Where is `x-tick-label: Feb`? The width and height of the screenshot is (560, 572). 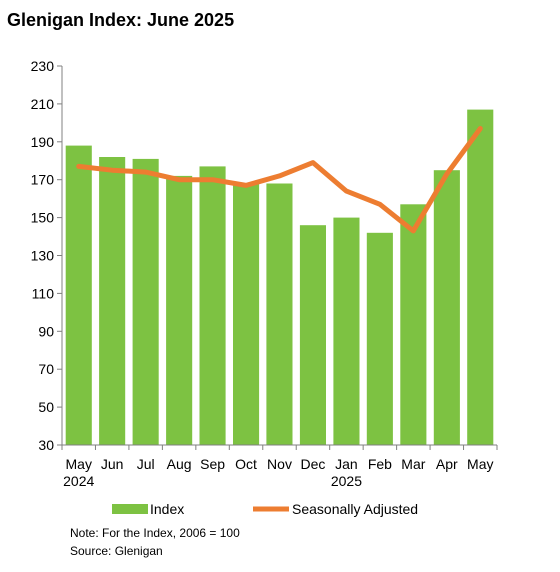 x-tick-label: Feb is located at coordinates (380, 464).